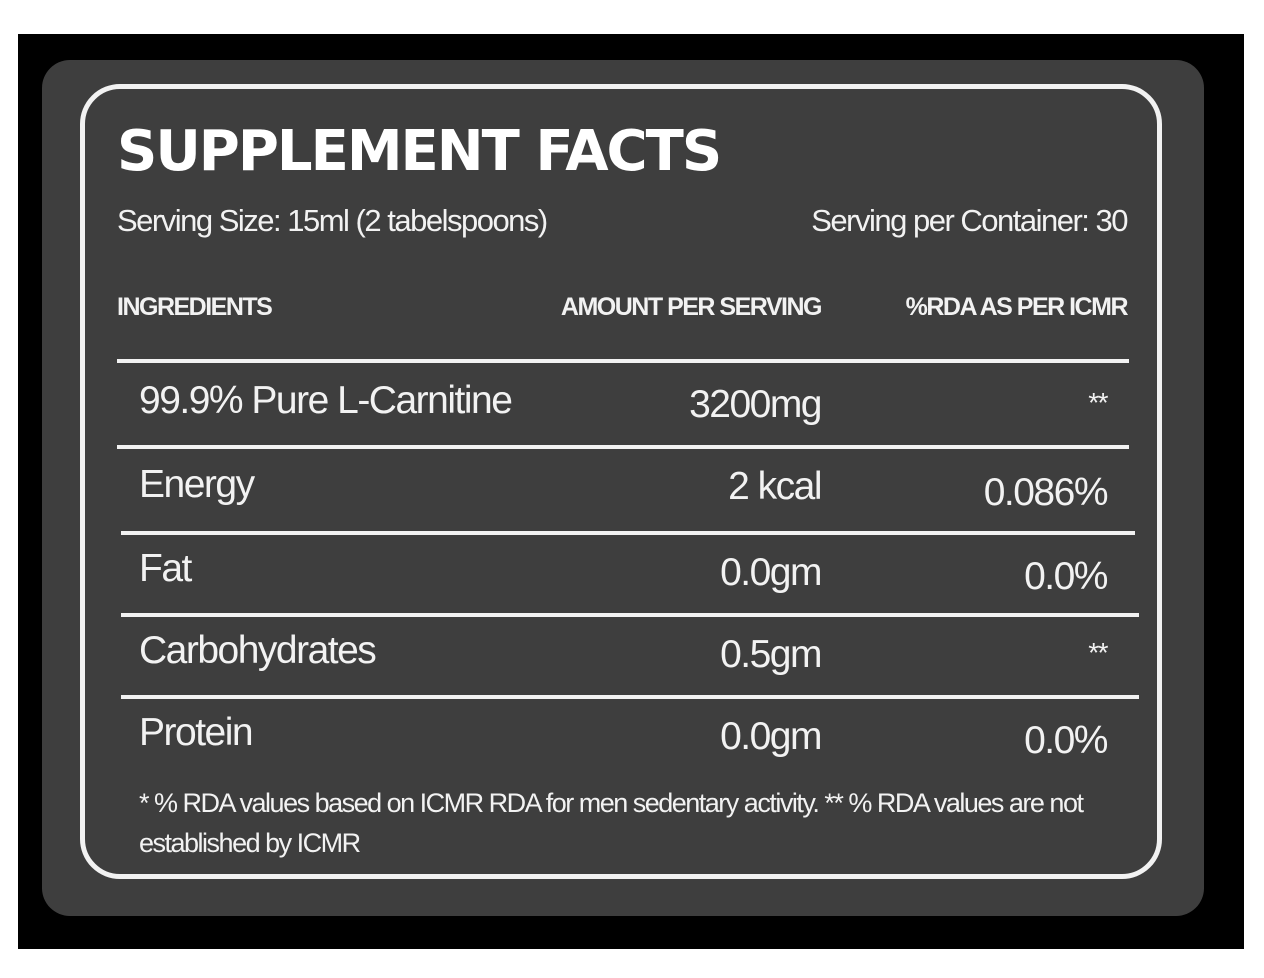  I want to click on ingredient-name: Fat, so click(165, 568).